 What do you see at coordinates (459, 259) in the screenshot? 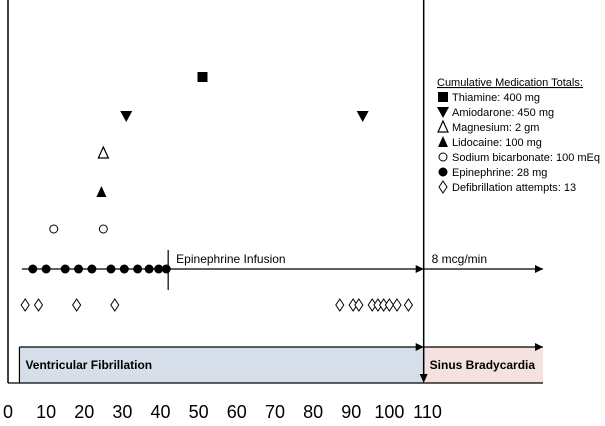
I see `infusion-rate-label: 8 mcg/min` at bounding box center [459, 259].